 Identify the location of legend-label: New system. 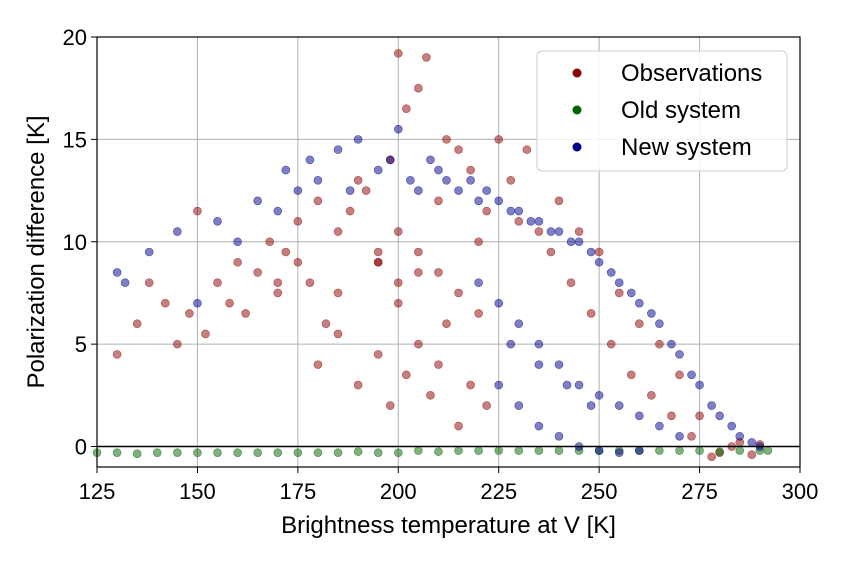
(686, 147).